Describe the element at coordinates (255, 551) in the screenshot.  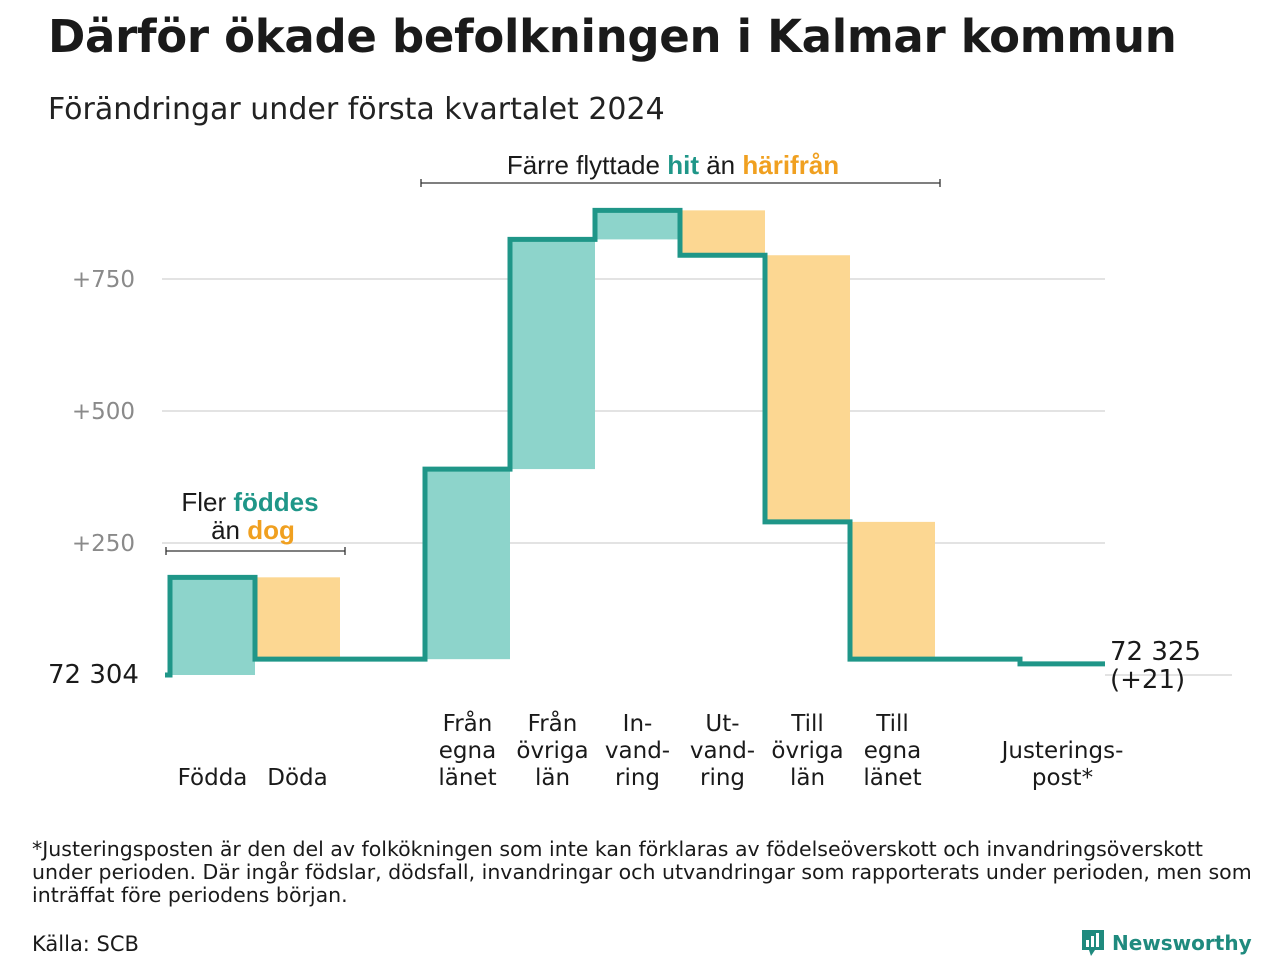
I see `births-bracket` at that location.